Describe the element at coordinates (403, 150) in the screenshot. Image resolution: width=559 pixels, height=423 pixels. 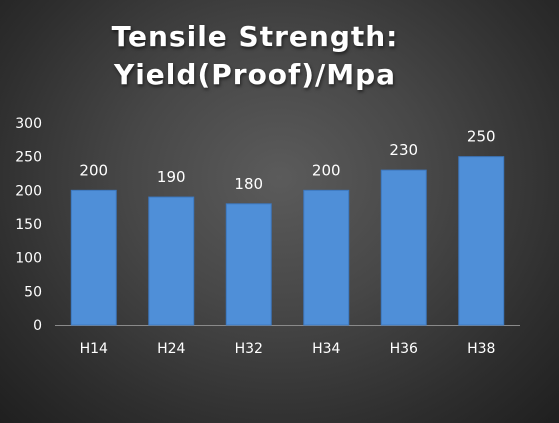
I see `data-label-h36: 230` at that location.